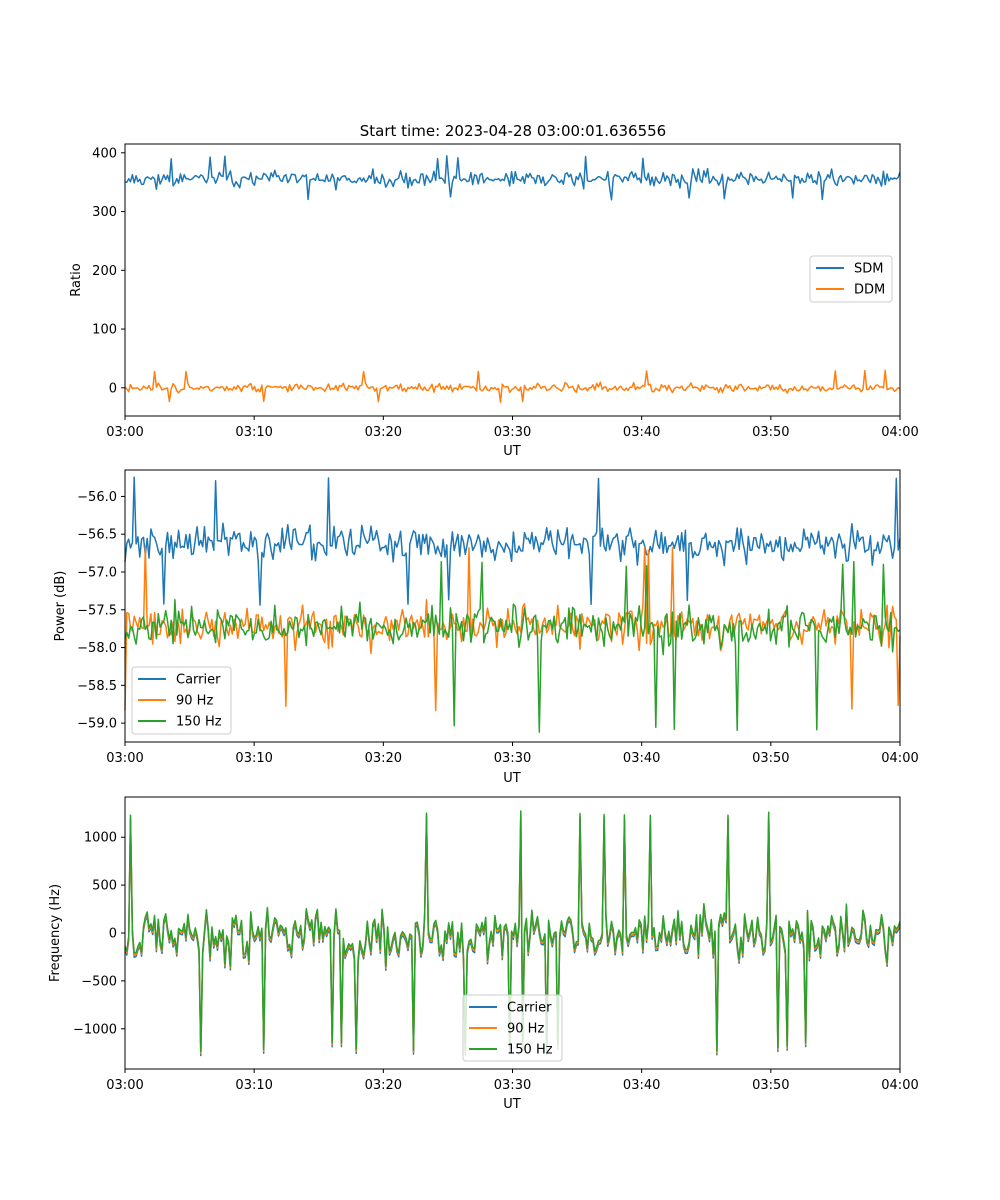 This screenshot has height=1200, width=1000. I want to click on y-tick-label: 500, so click(104, 886).